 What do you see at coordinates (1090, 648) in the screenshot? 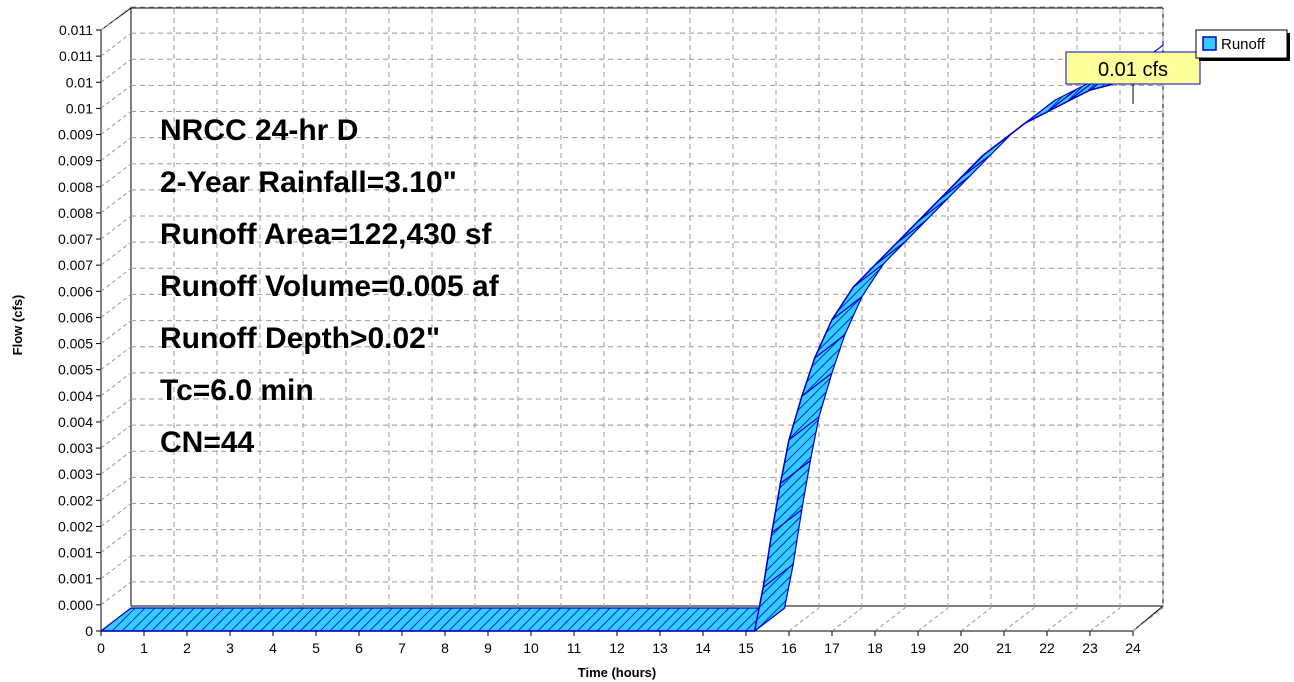
I see `x-tick-label: 23` at bounding box center [1090, 648].